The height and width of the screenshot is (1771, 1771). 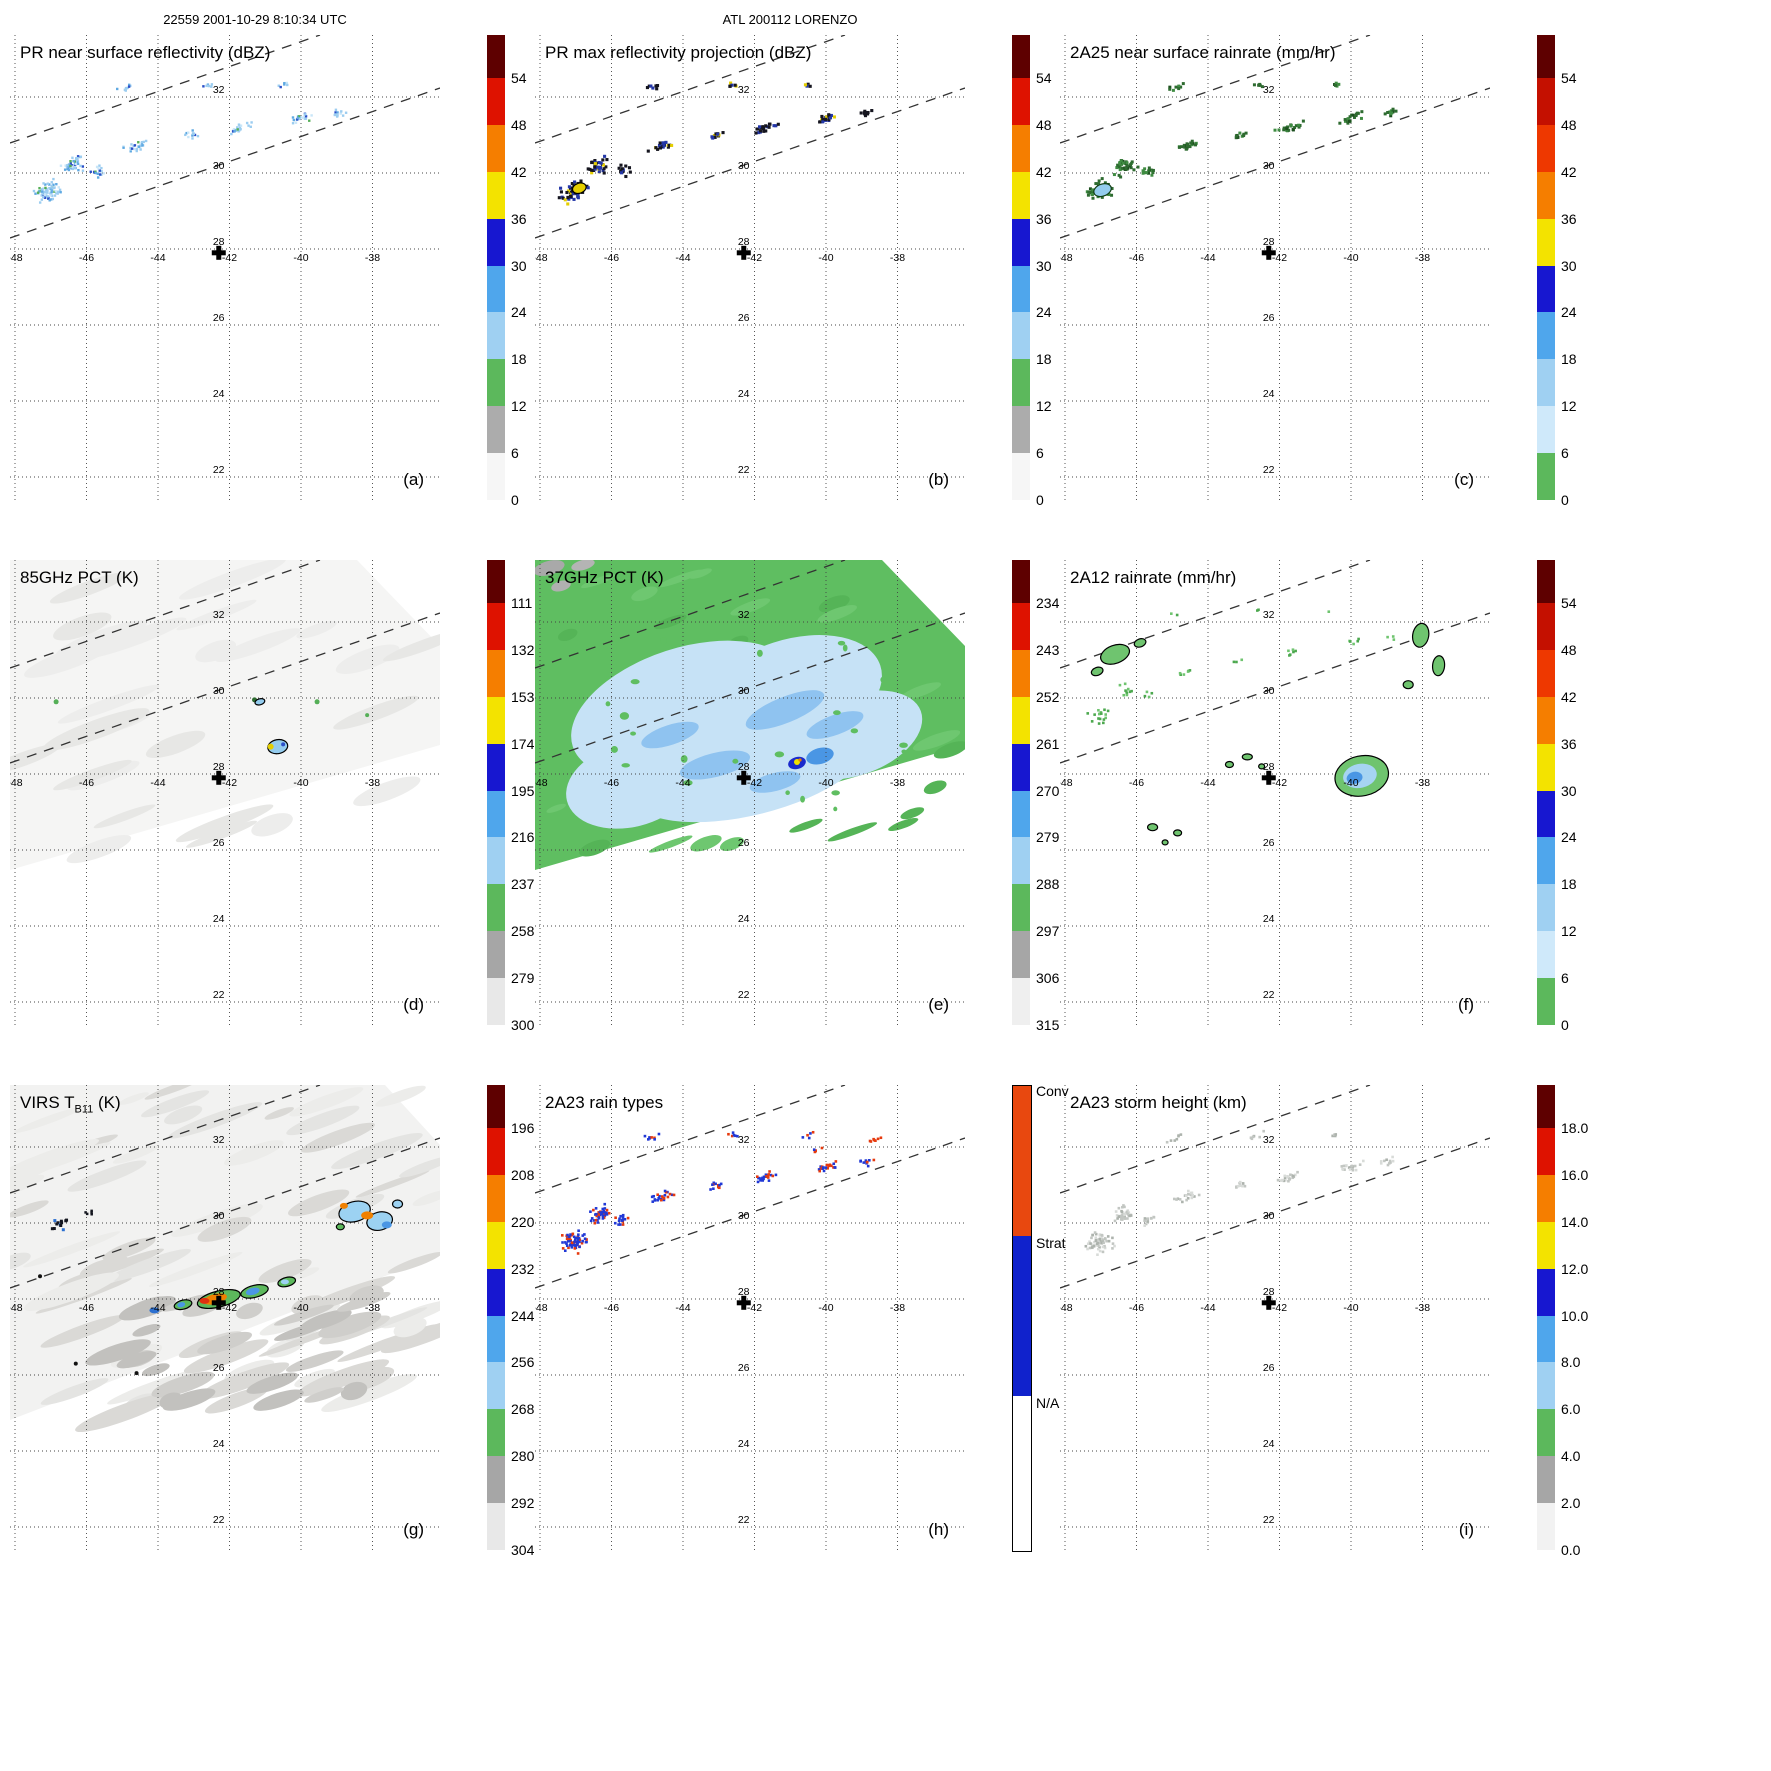 I want to click on colorbar-labels-b: 54 48 42 36 30 24 18 12 6 0, so click(x=1065, y=271).